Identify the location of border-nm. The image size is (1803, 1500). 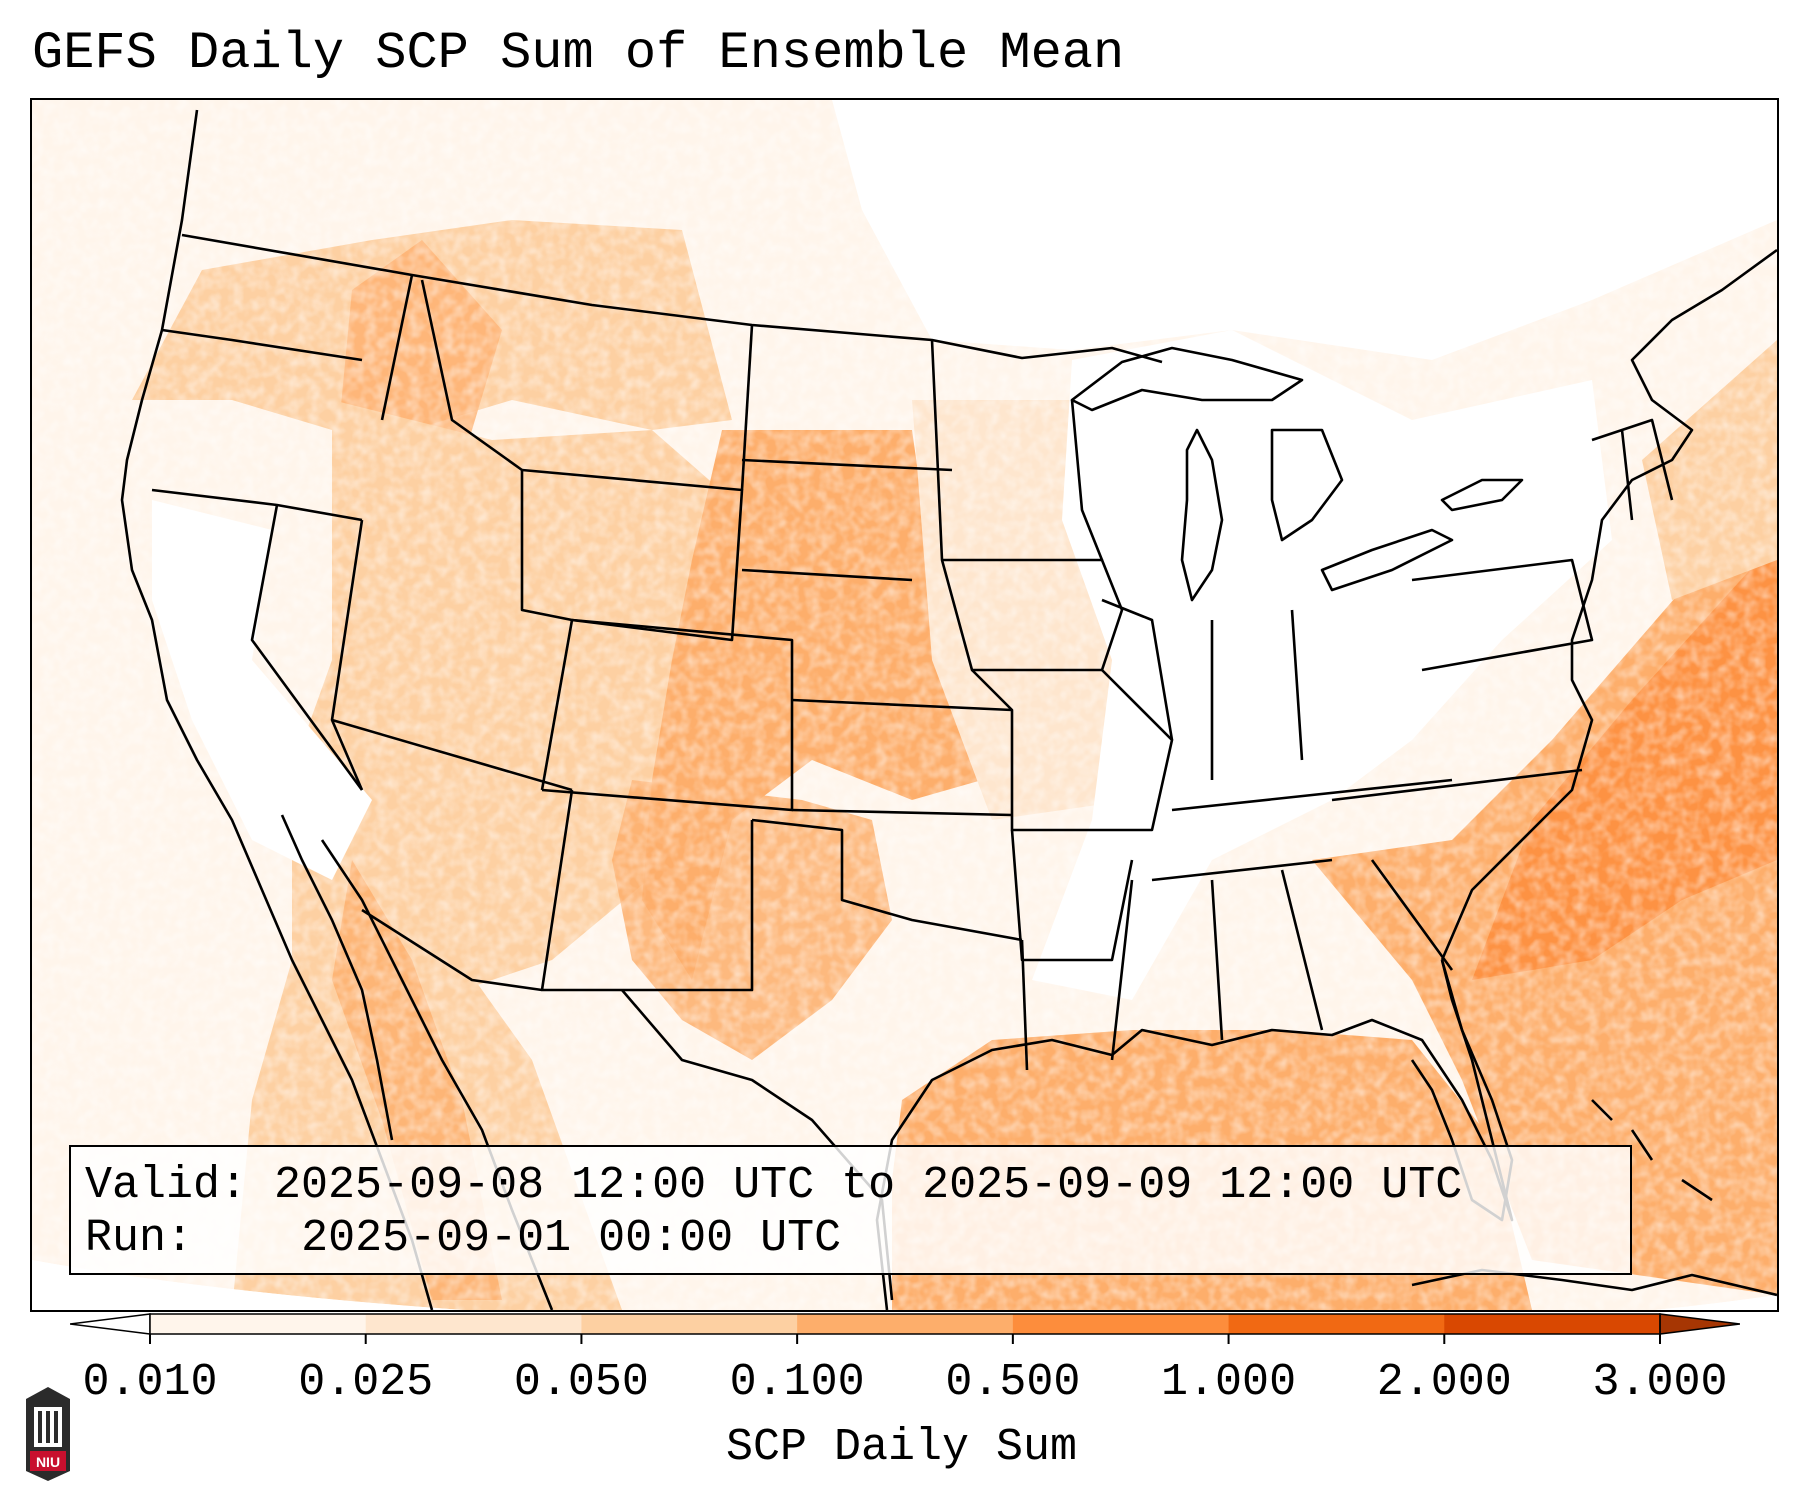
(647, 890).